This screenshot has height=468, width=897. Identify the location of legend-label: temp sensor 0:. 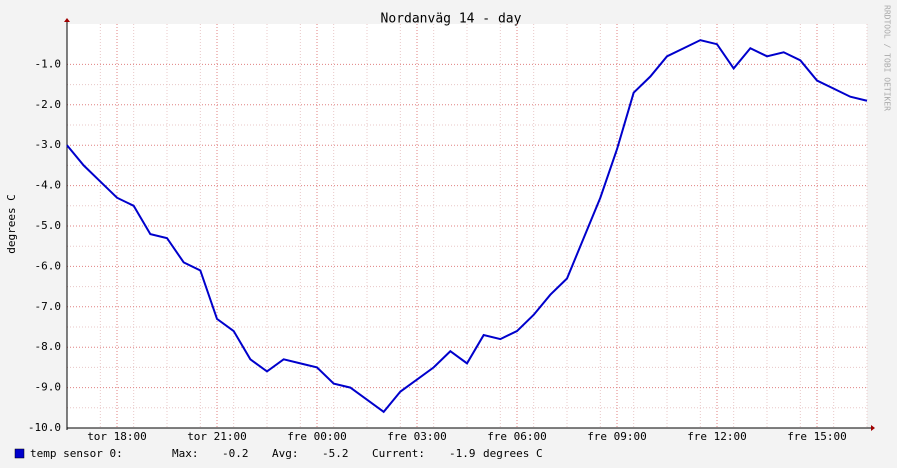
(76, 453).